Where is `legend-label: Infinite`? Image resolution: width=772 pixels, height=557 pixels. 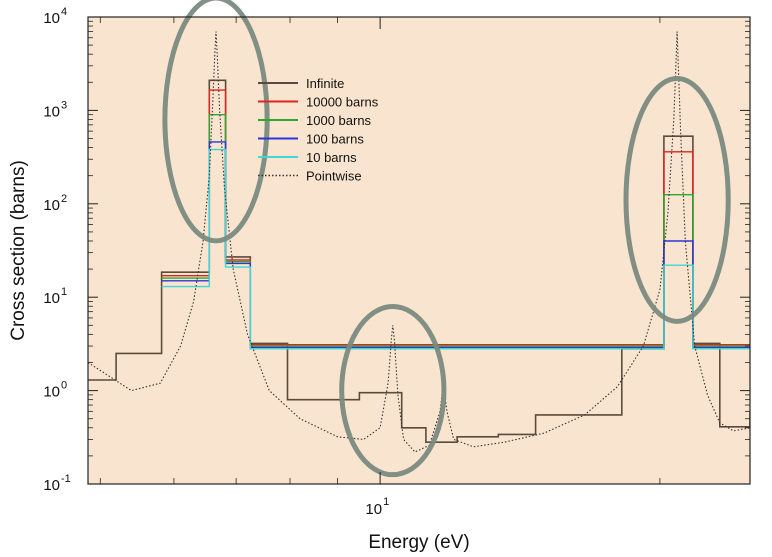 legend-label: Infinite is located at coordinates (325, 83).